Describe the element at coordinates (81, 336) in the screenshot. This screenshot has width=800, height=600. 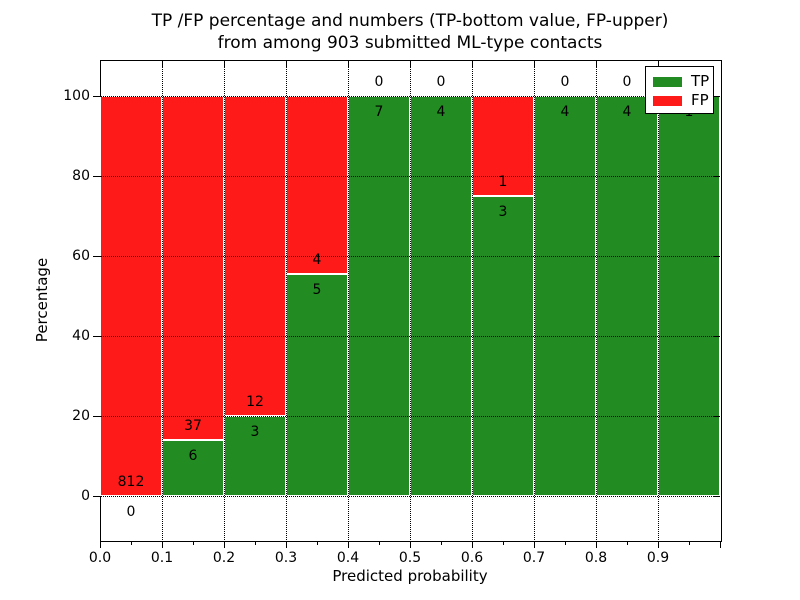
I see `y-tick-label: 40` at that location.